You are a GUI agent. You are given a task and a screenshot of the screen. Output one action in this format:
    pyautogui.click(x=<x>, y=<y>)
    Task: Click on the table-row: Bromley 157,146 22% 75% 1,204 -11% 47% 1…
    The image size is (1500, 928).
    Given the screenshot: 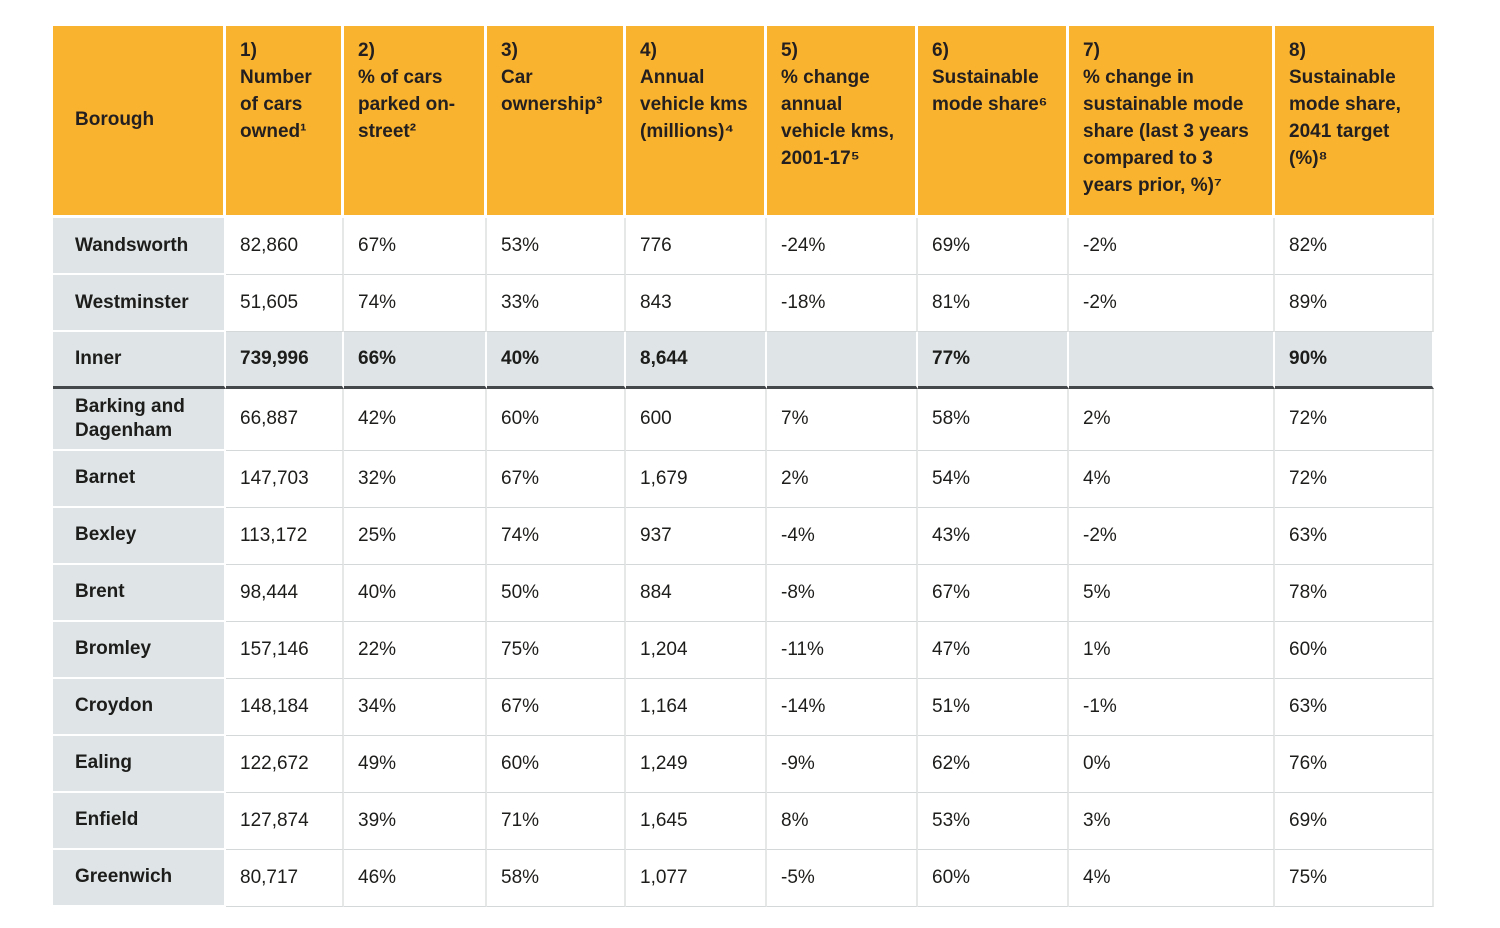 What is the action you would take?
    pyautogui.click(x=743, y=650)
    